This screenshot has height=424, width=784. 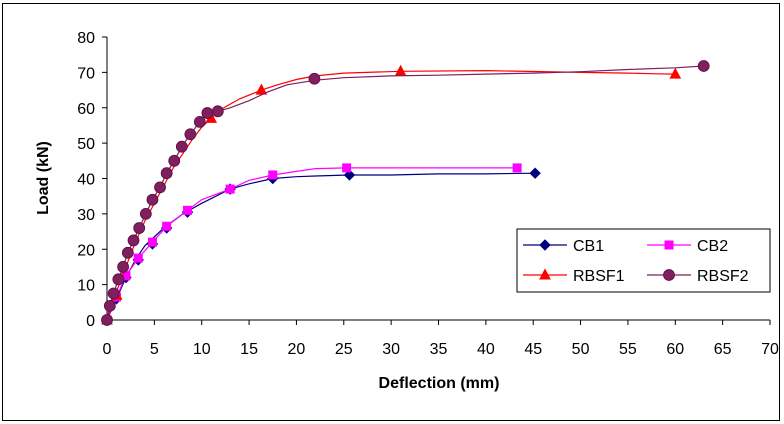 I want to click on y-tick-label: 70, so click(x=86, y=73).